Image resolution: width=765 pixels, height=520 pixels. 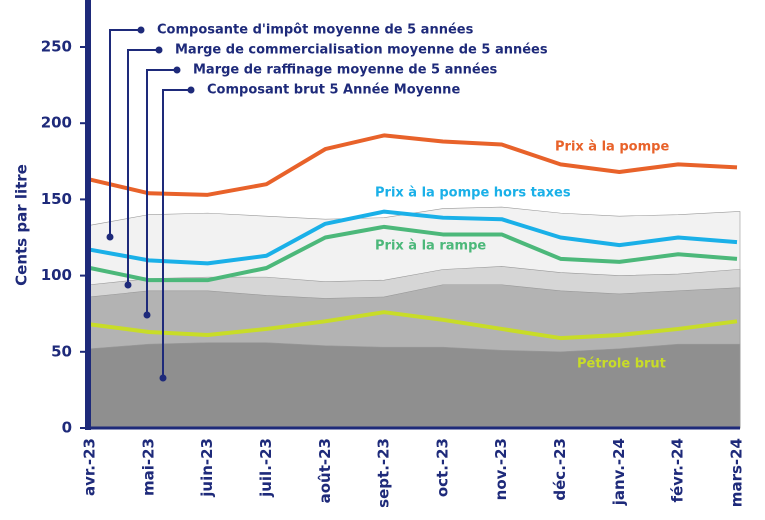 What do you see at coordinates (430, 246) in the screenshot?
I see `series-label: Prix à la rampe` at bounding box center [430, 246].